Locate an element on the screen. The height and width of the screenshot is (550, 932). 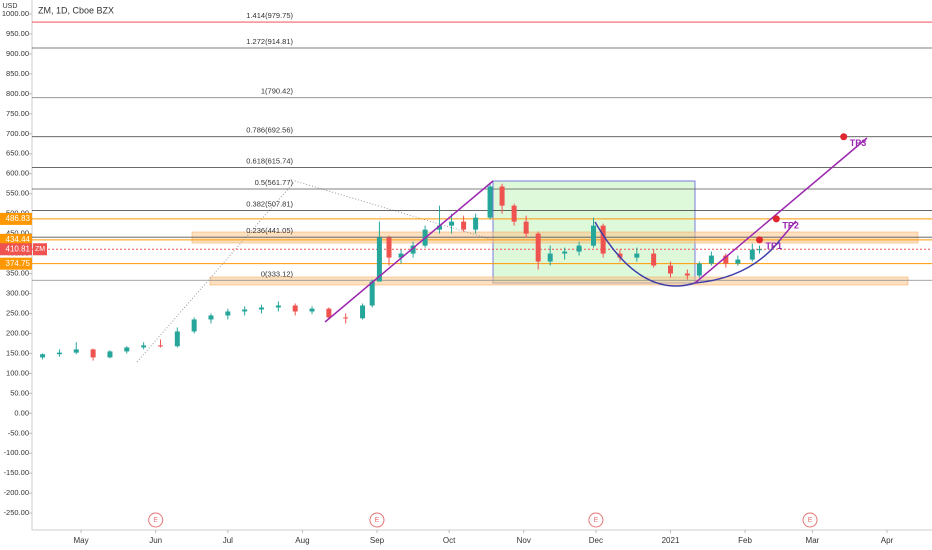
x-tick-label: Apr is located at coordinates (887, 540).